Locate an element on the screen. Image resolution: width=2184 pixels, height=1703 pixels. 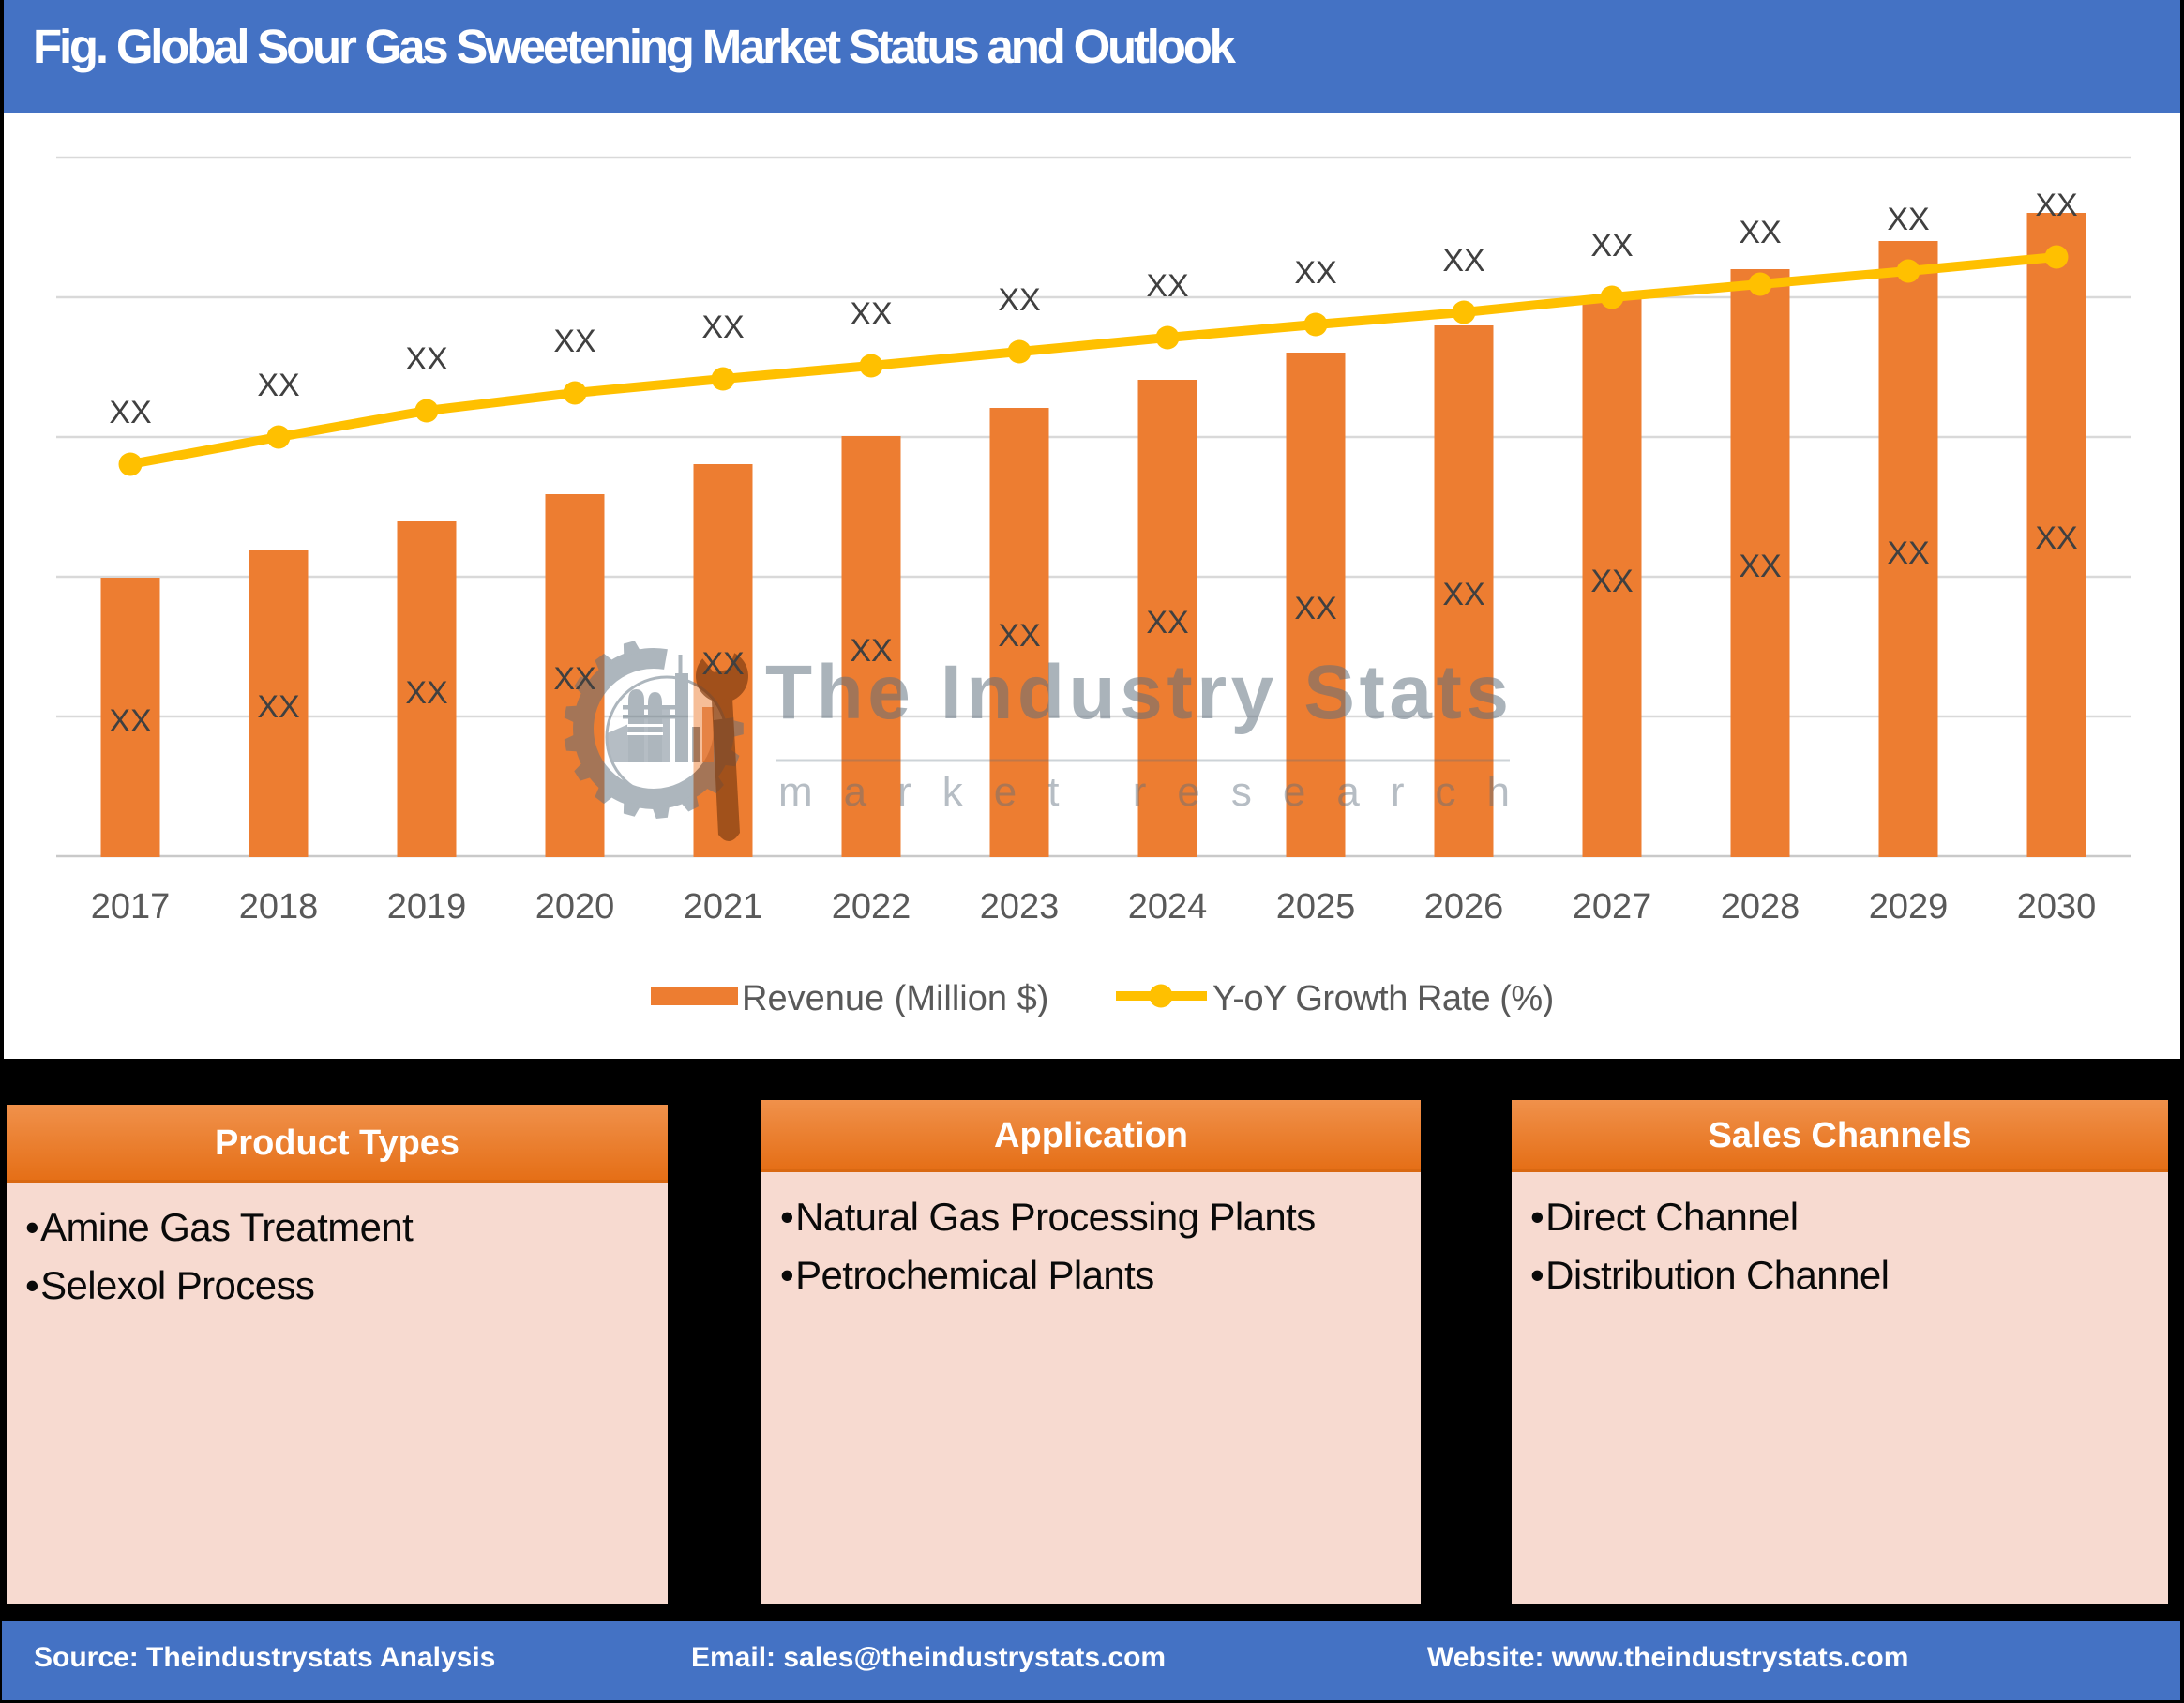
svg-text: Y-oY Growth Rate (%) is located at coordinates (1383, 998).